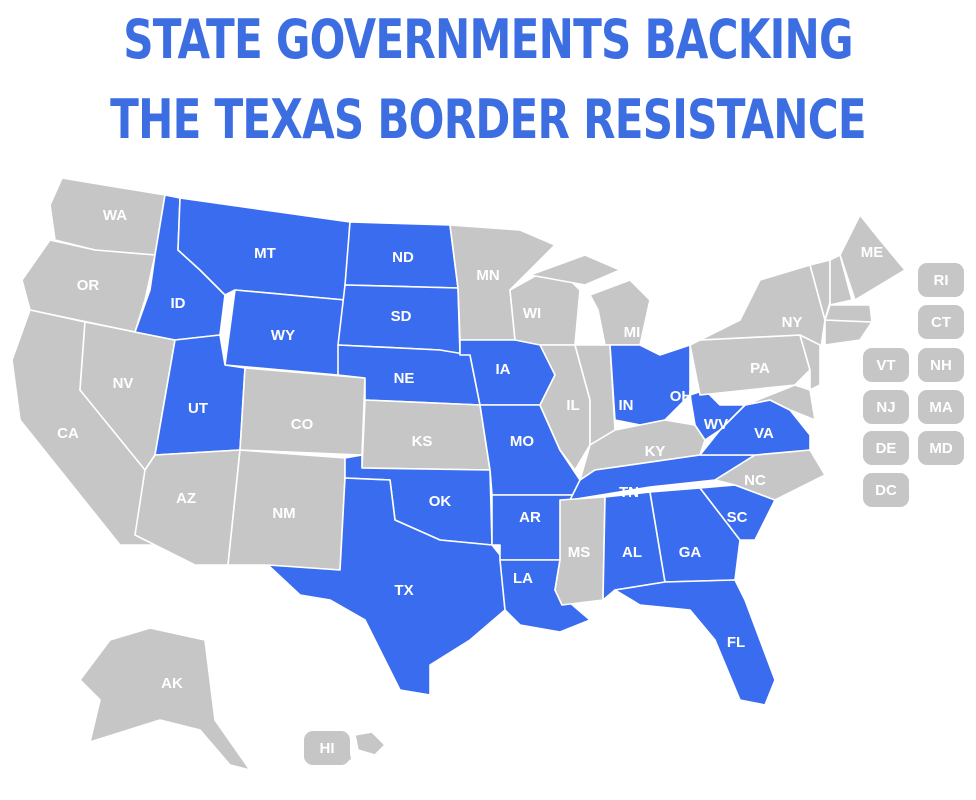  Describe the element at coordinates (488, 119) in the screenshot. I see `title-line-2: THE TEXAS BORDER RESISTANCE` at that location.